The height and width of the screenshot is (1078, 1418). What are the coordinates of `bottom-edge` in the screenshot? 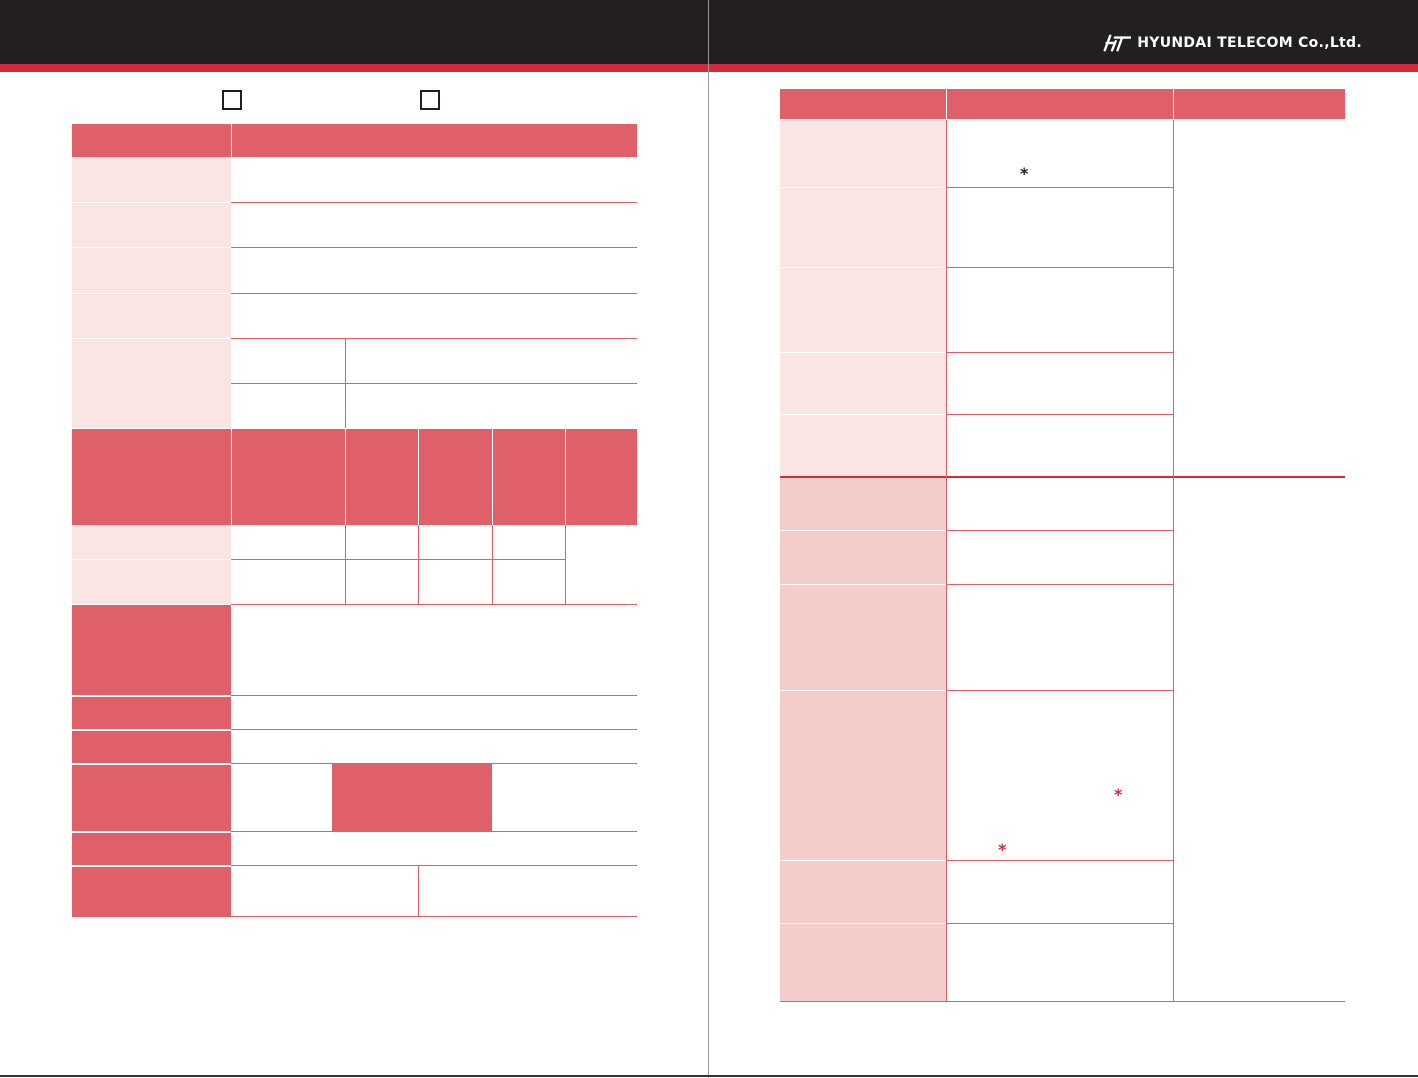 It's located at (709, 1076).